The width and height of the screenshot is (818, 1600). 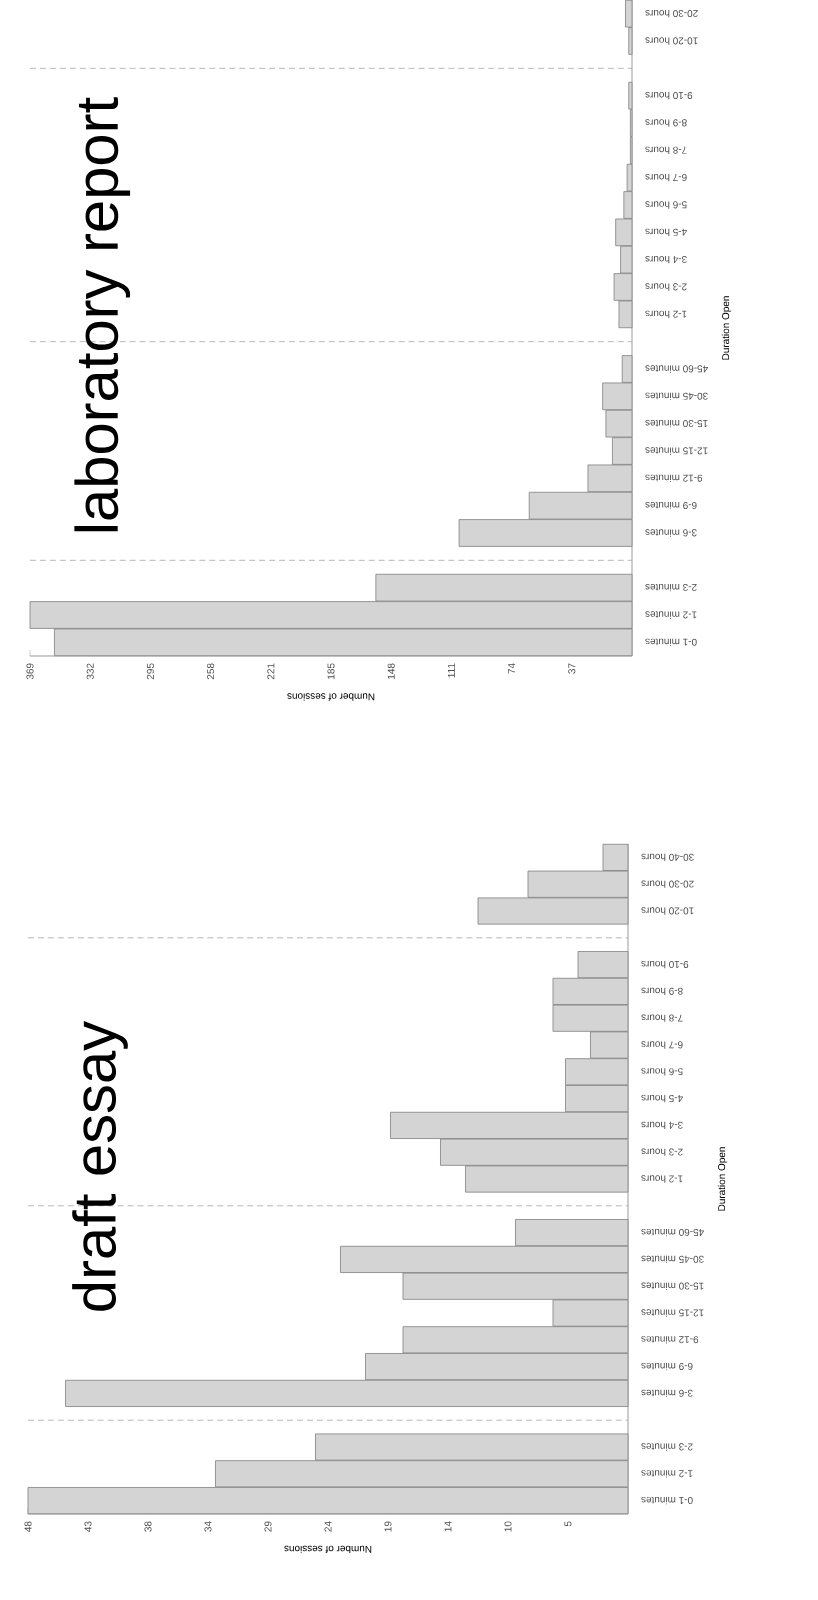 I want to click on text: laboratory report, so click(x=102, y=314).